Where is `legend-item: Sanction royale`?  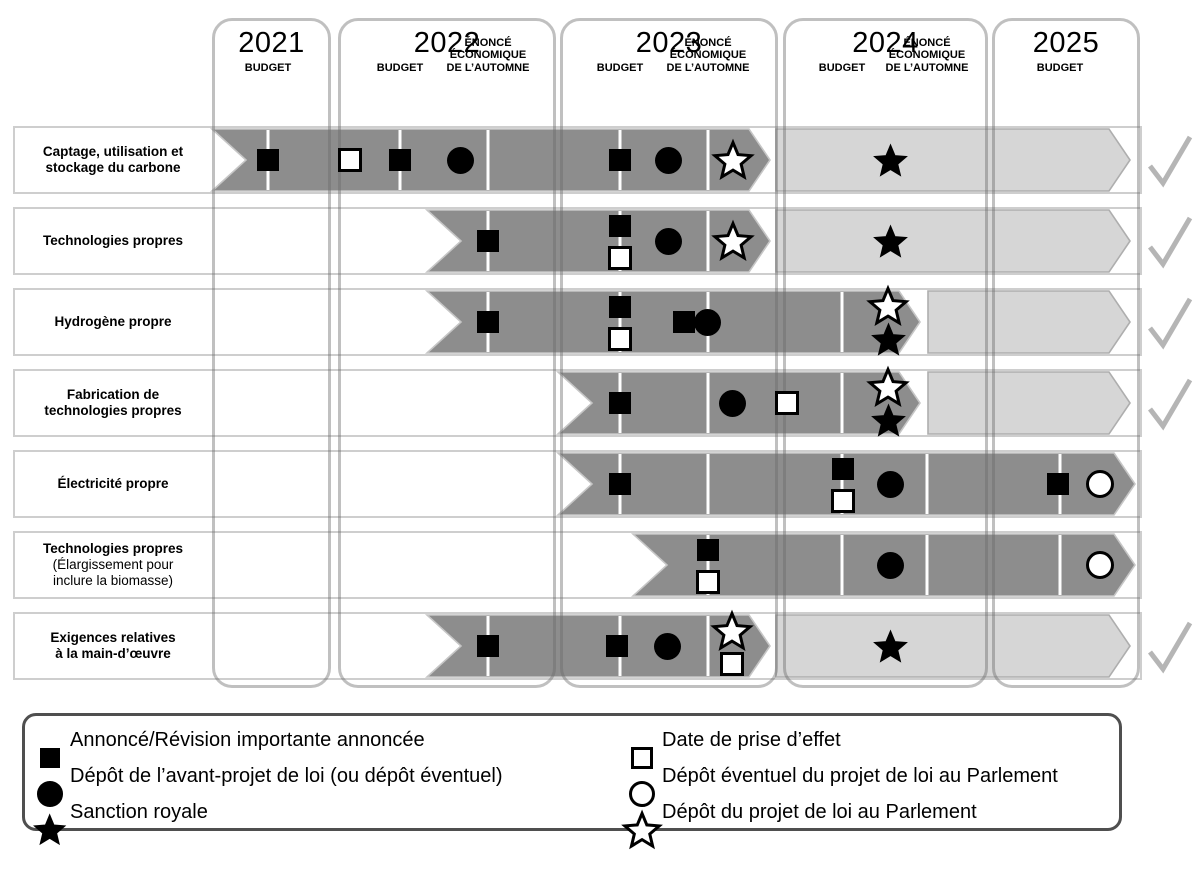
legend-item: Sanction royale is located at coordinates (119, 820).